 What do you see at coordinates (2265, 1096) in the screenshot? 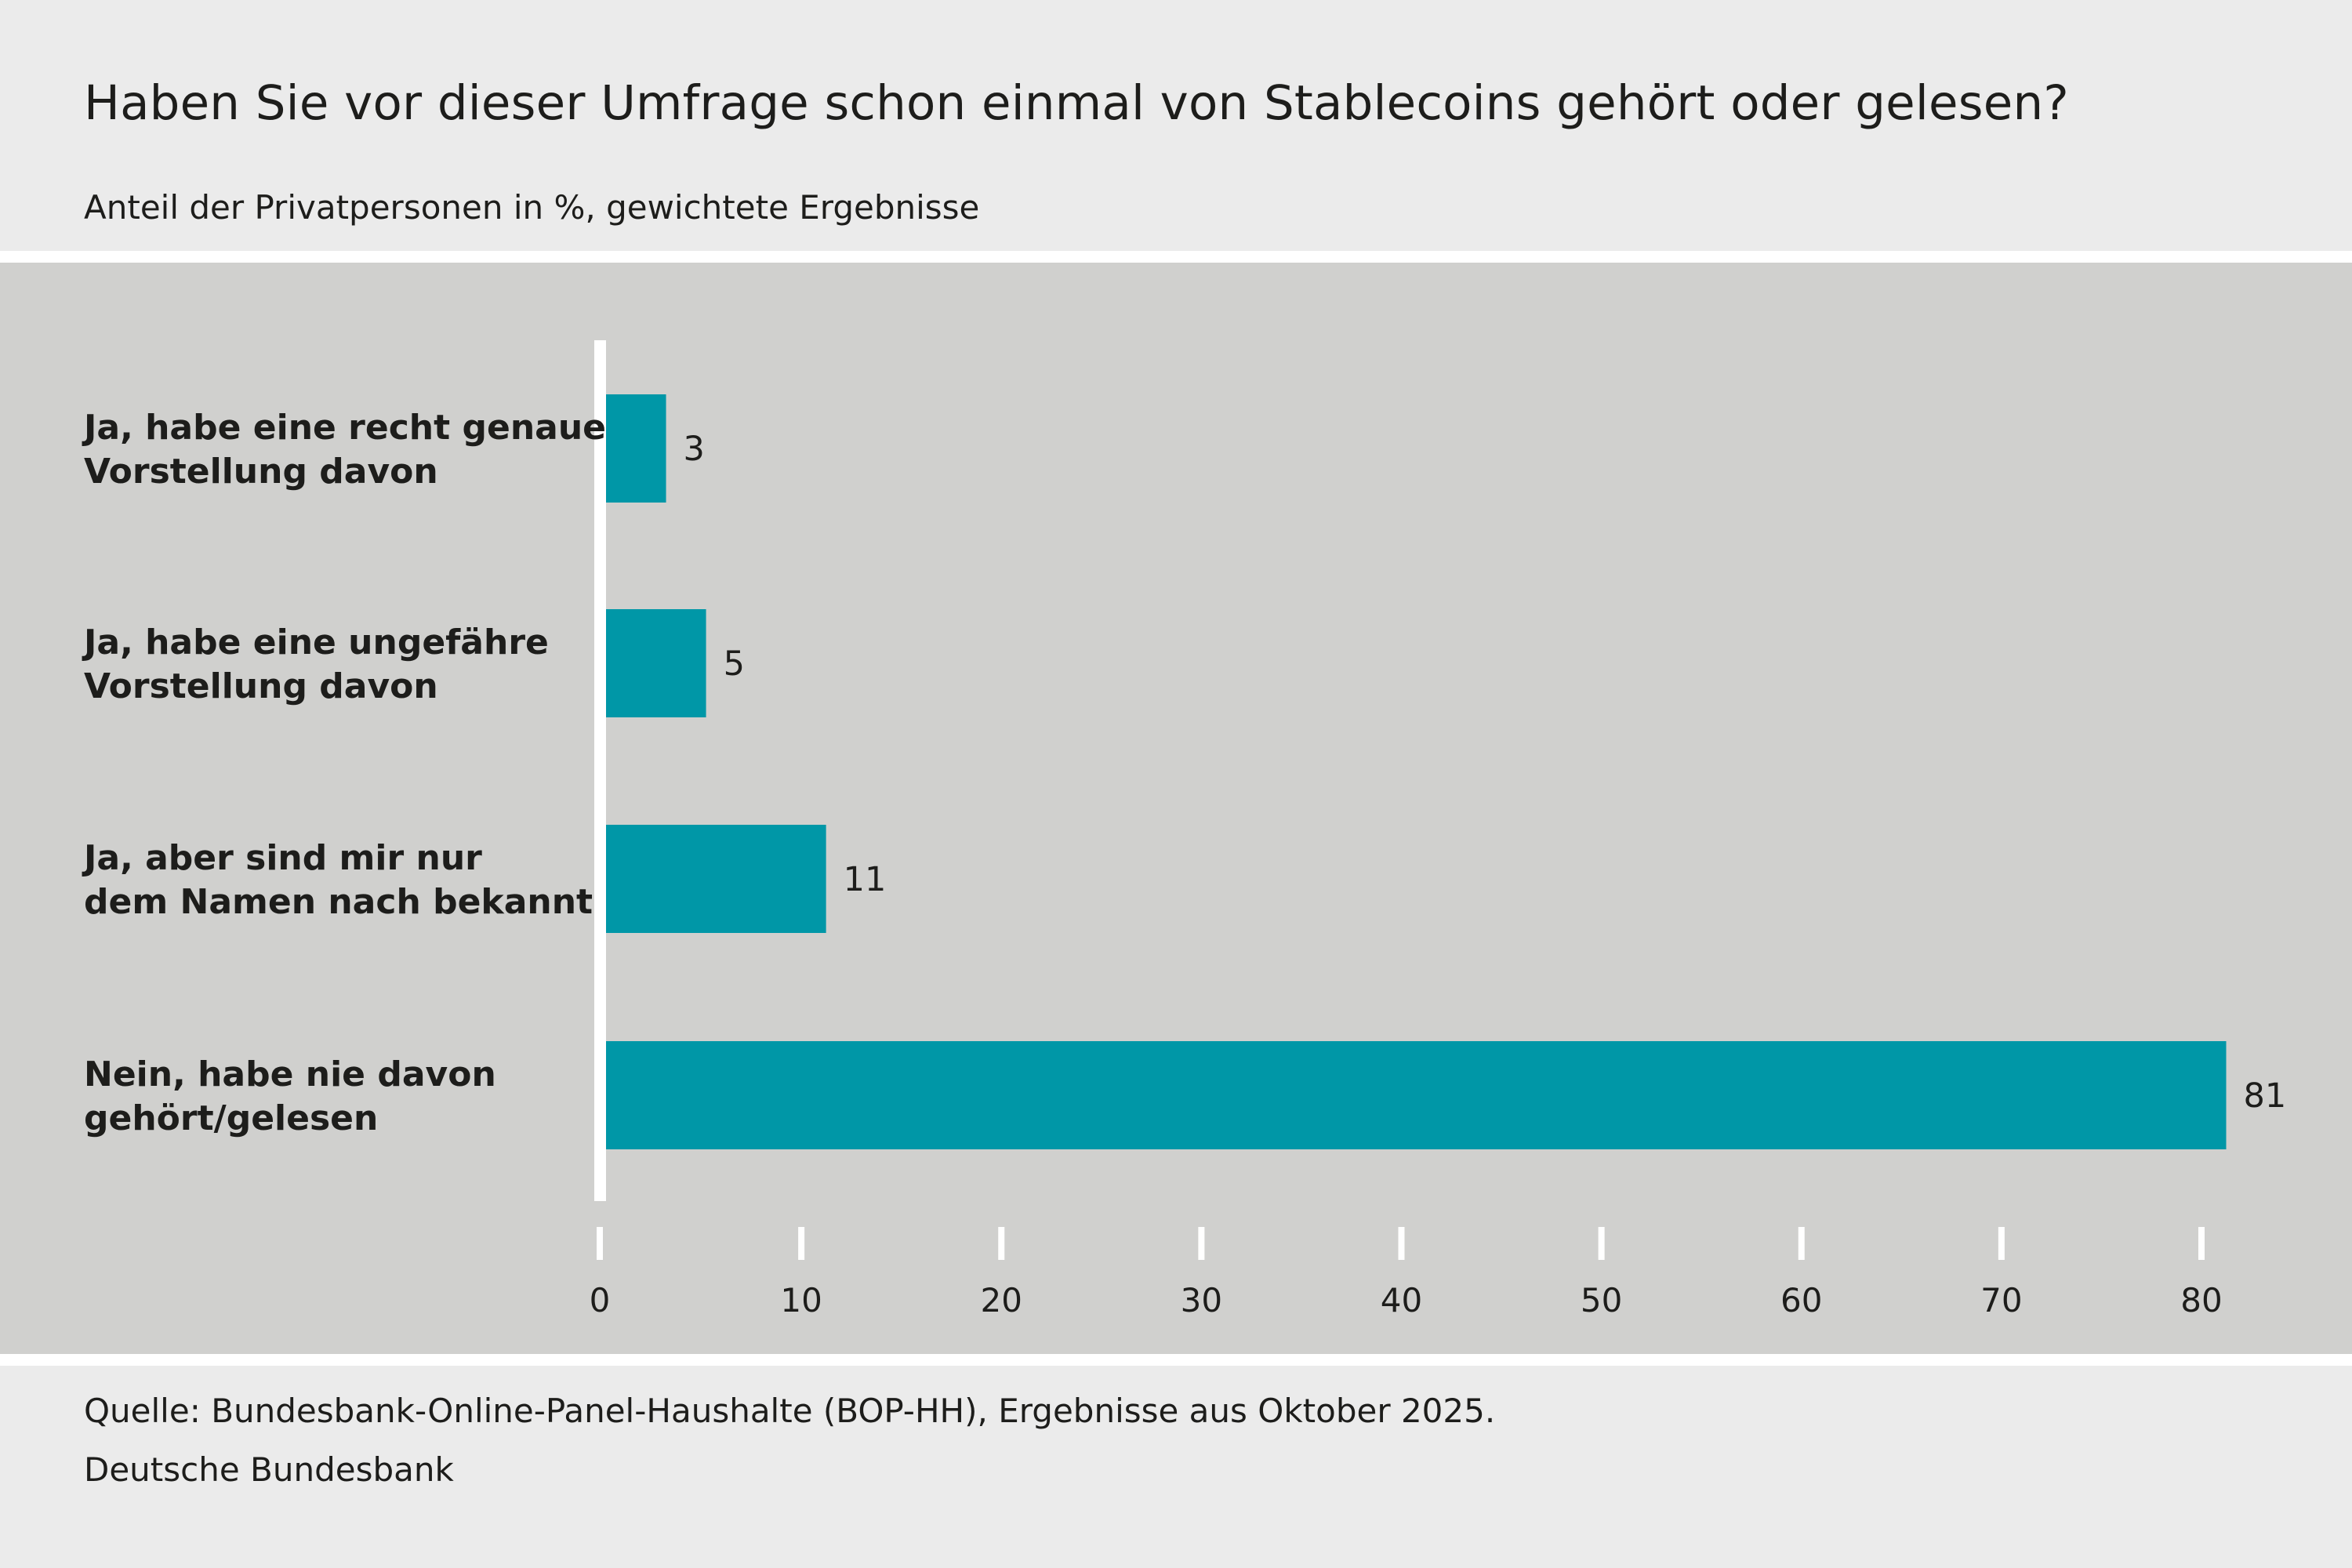
I see `data-label-3: 81` at bounding box center [2265, 1096].